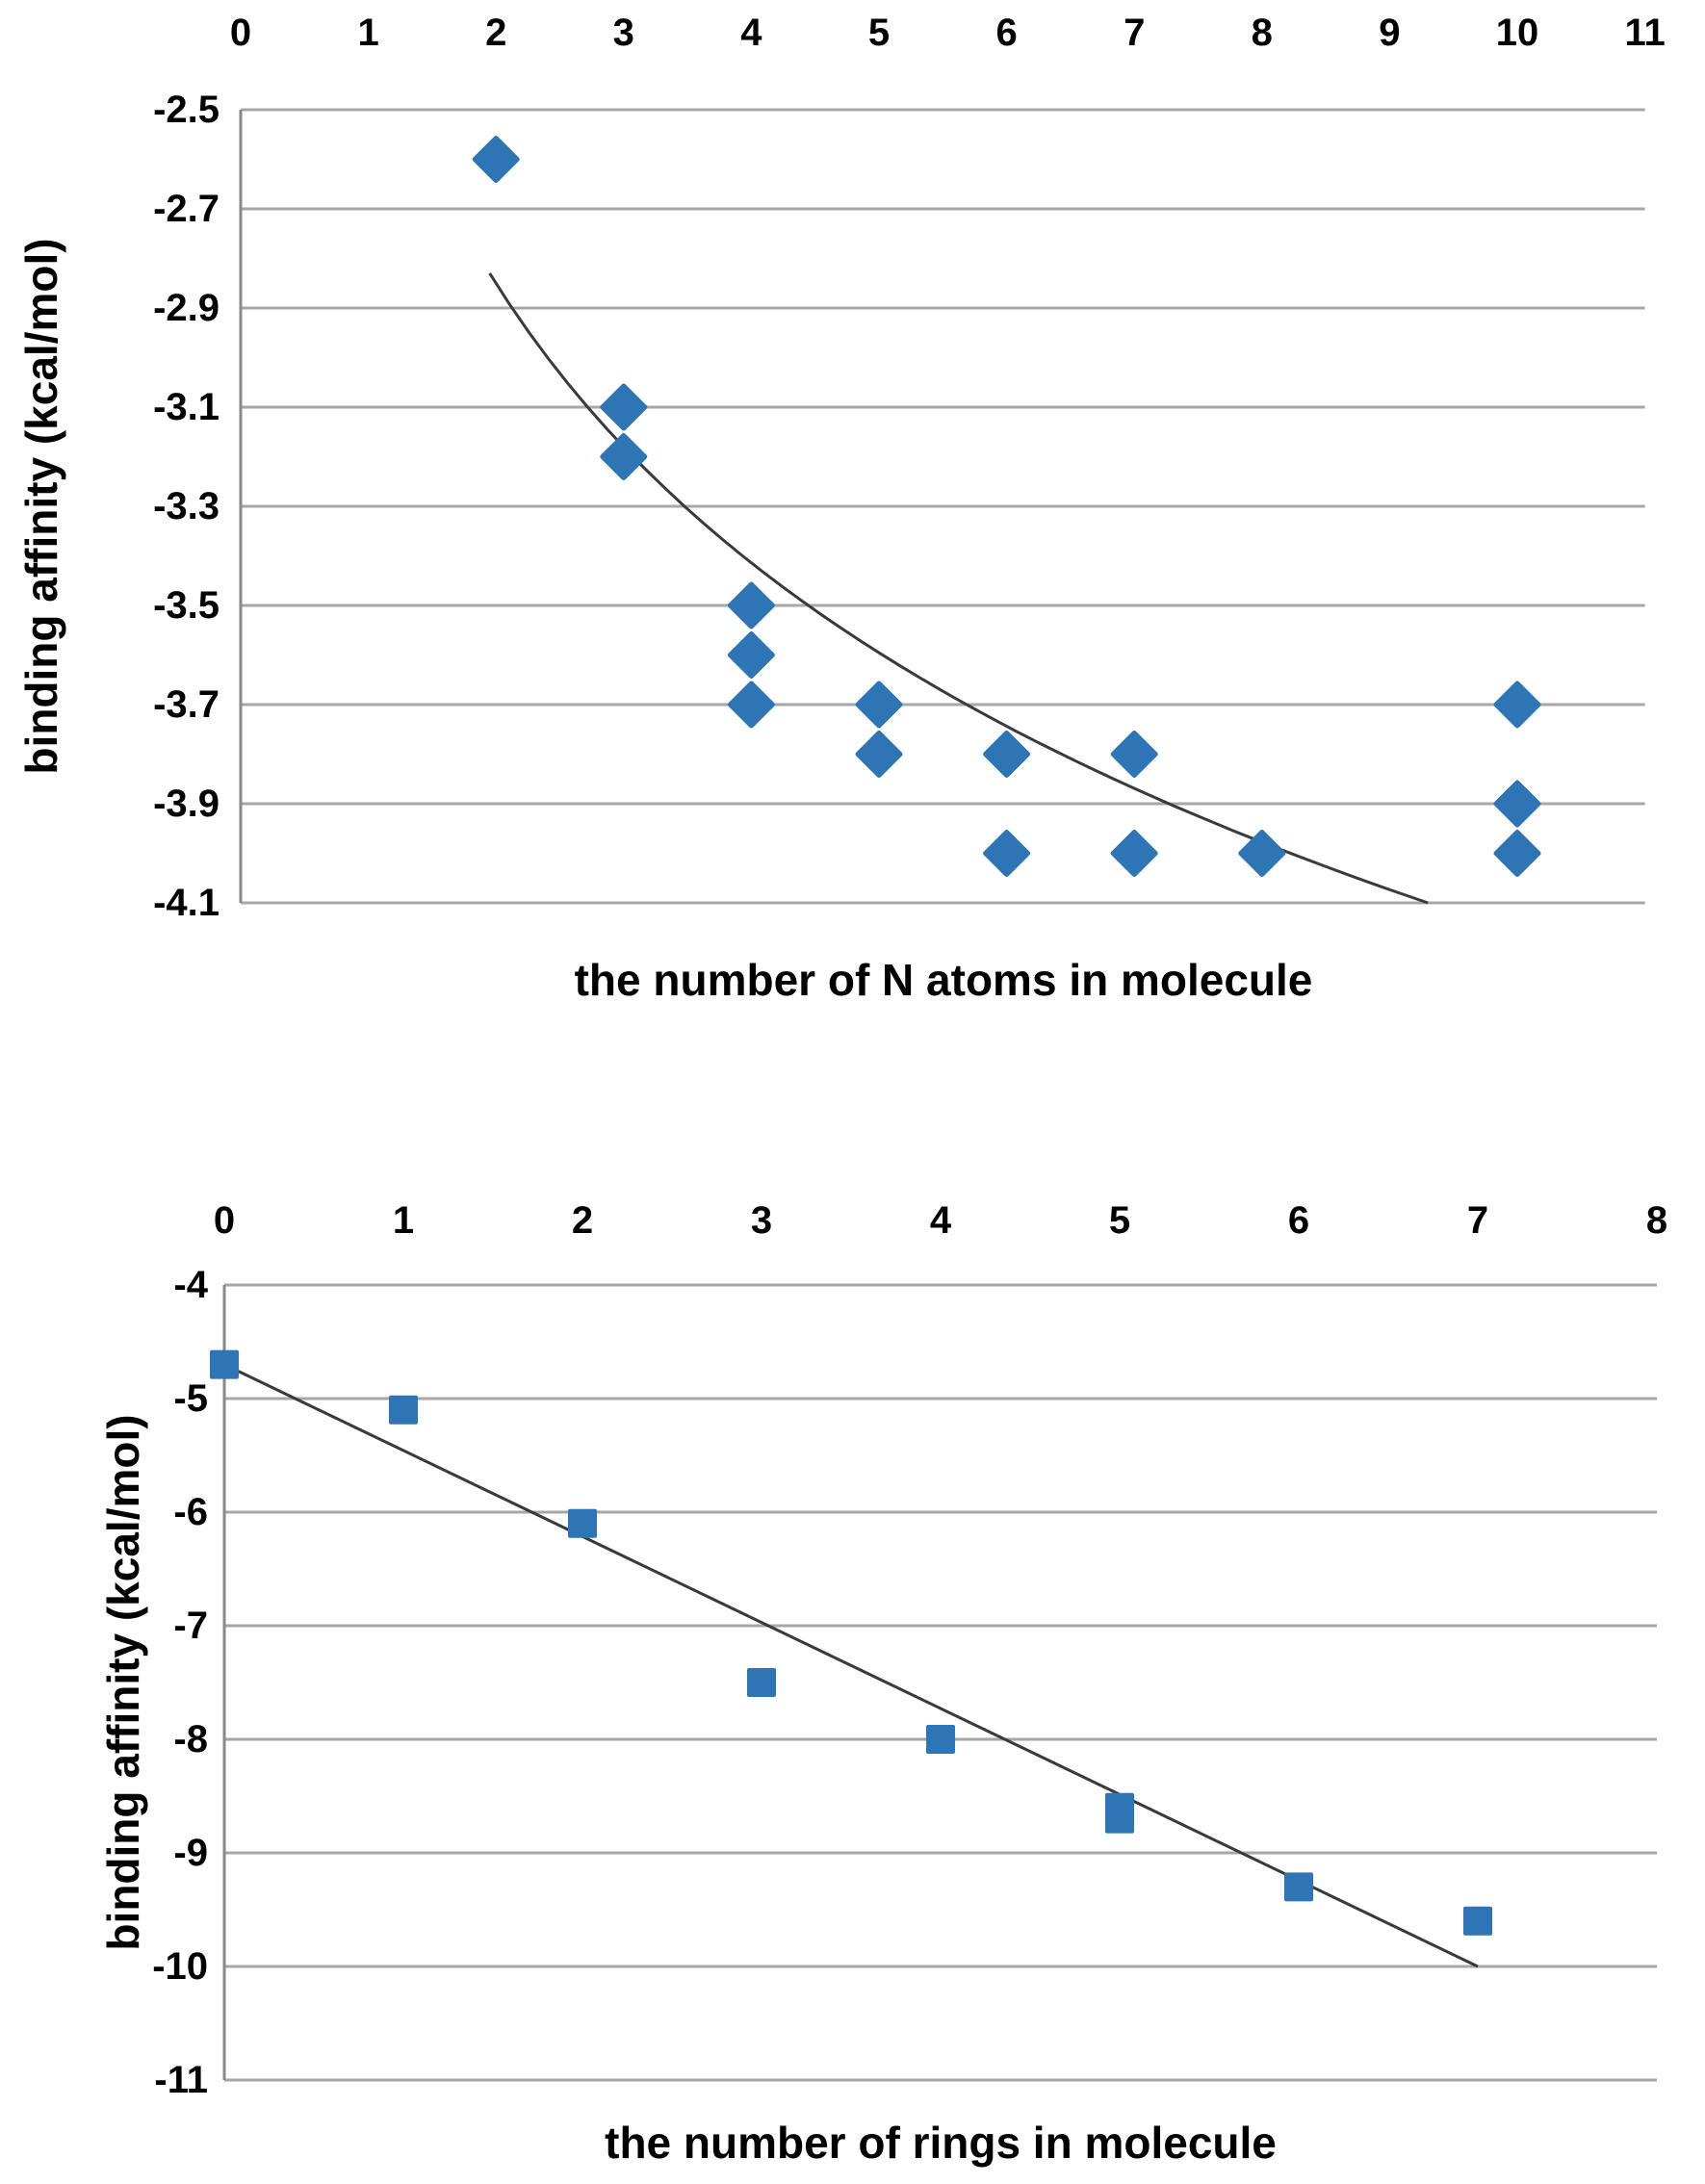  I want to click on y-tick-label: -3.1, so click(187, 407).